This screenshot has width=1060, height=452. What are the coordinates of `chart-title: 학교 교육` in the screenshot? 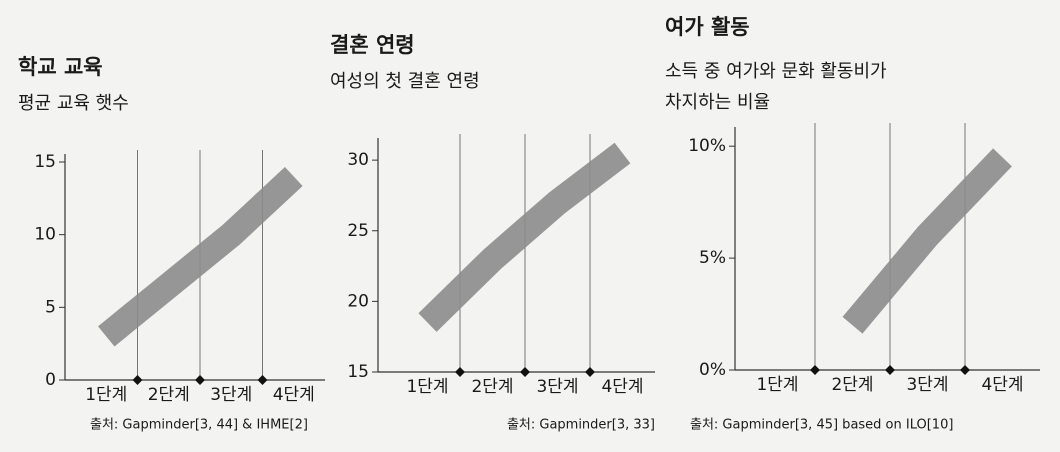 It's located at (60, 67).